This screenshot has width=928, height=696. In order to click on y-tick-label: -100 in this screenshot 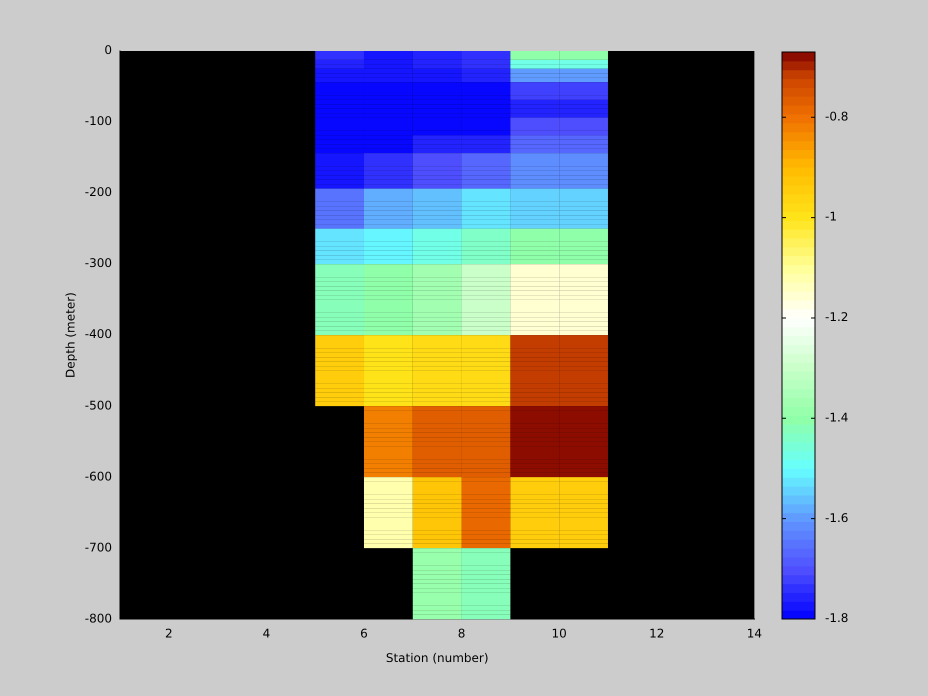, I will do `click(98, 121)`.